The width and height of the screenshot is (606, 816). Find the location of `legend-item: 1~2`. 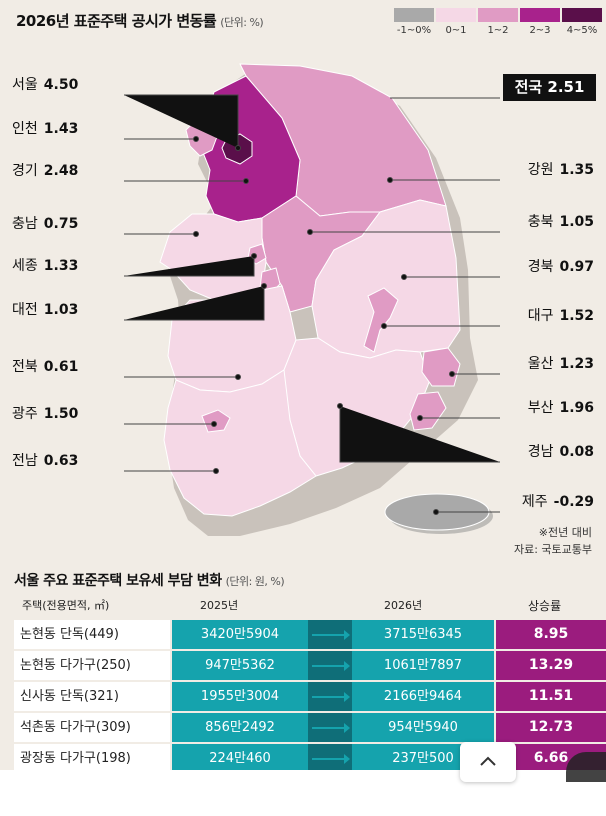

legend-item: 1~2 is located at coordinates (498, 22).